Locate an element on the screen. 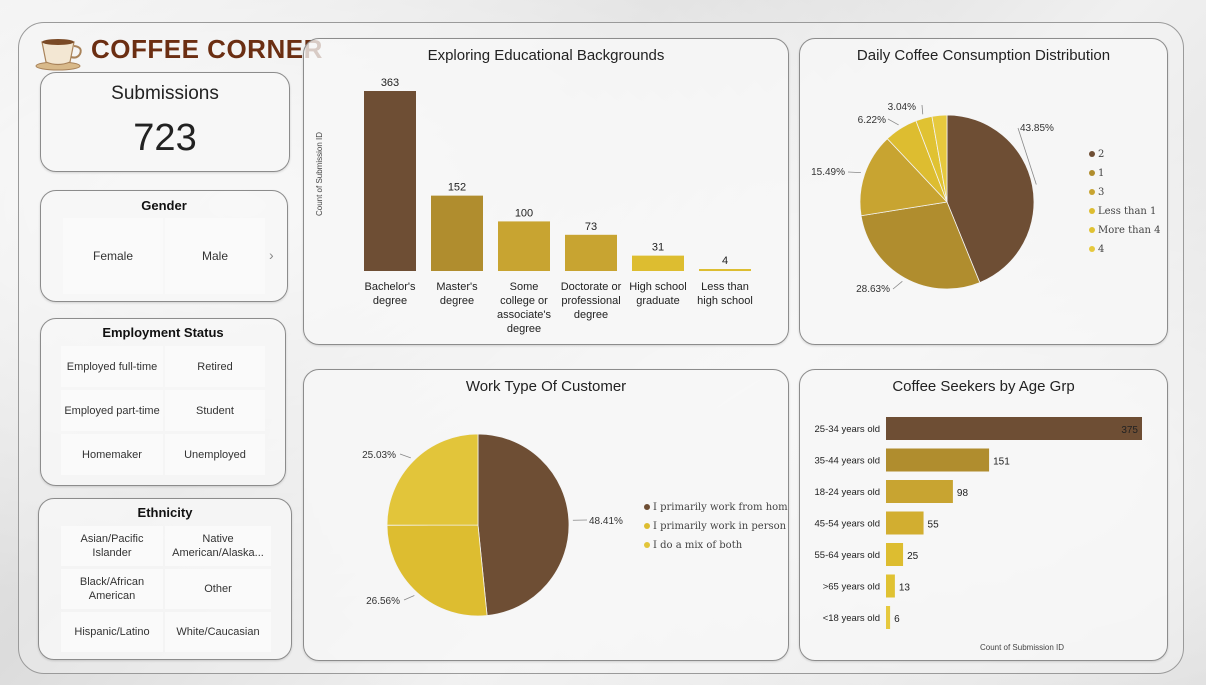 The height and width of the screenshot is (685, 1206). education-data-label: 73 is located at coordinates (591, 227).